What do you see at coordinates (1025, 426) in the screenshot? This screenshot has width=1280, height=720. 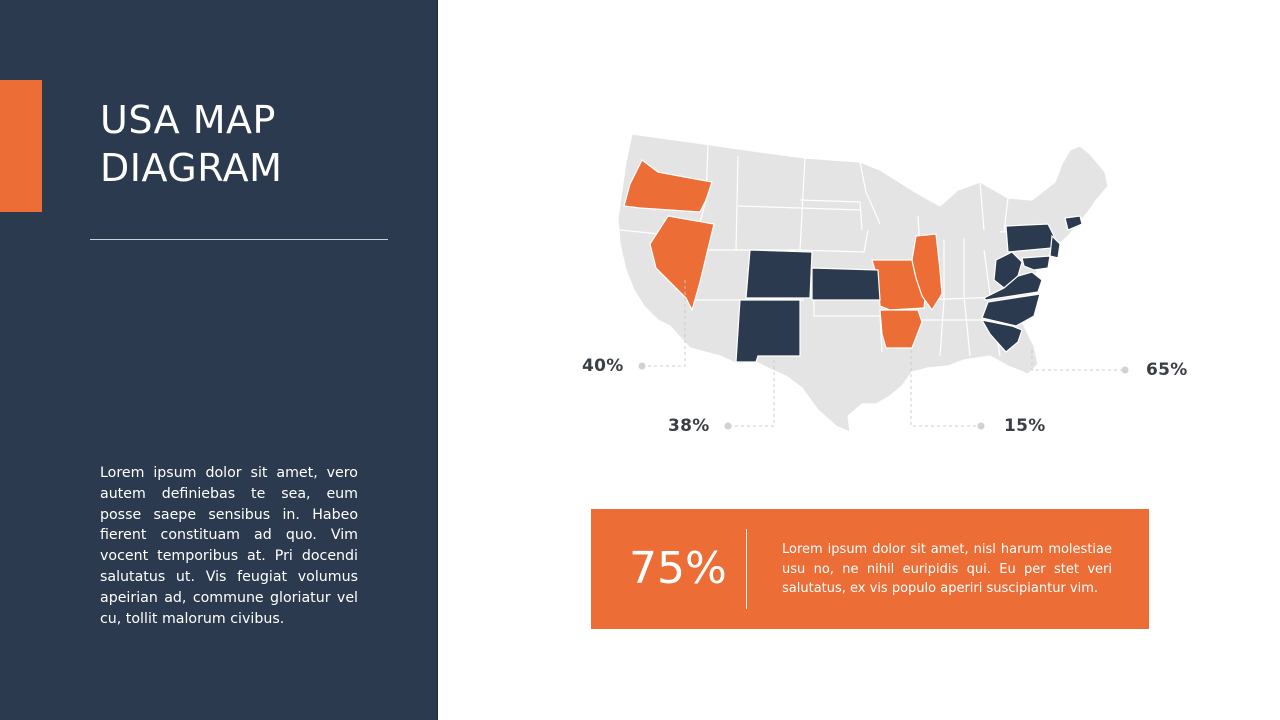 I see `callout-label-15: 15%` at bounding box center [1025, 426].